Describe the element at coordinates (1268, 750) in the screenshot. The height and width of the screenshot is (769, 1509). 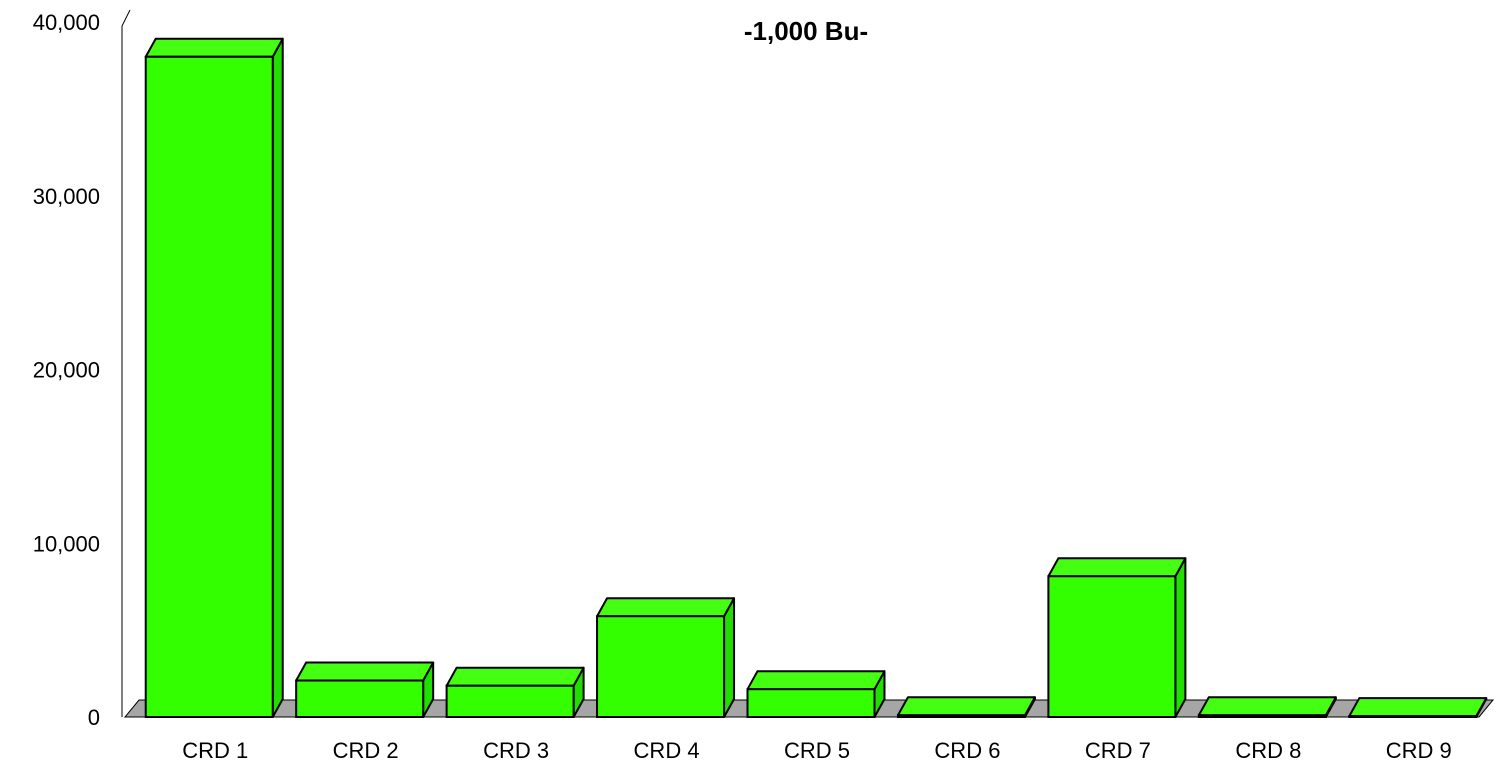
I see `x-category-label: CRD 8` at that location.